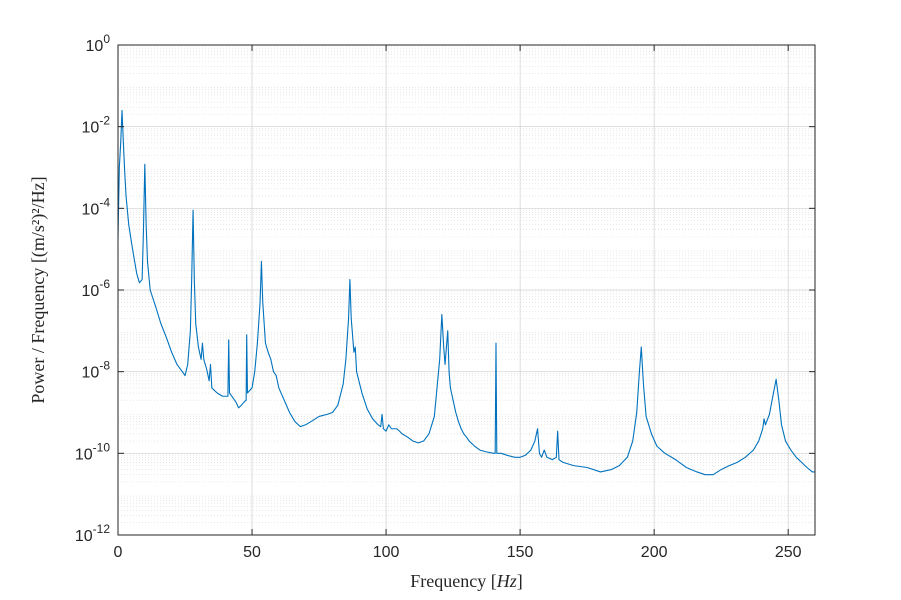 The width and height of the screenshot is (901, 600). Describe the element at coordinates (466, 581) in the screenshot. I see `x-axis-label: Frequency [Hz]` at that location.